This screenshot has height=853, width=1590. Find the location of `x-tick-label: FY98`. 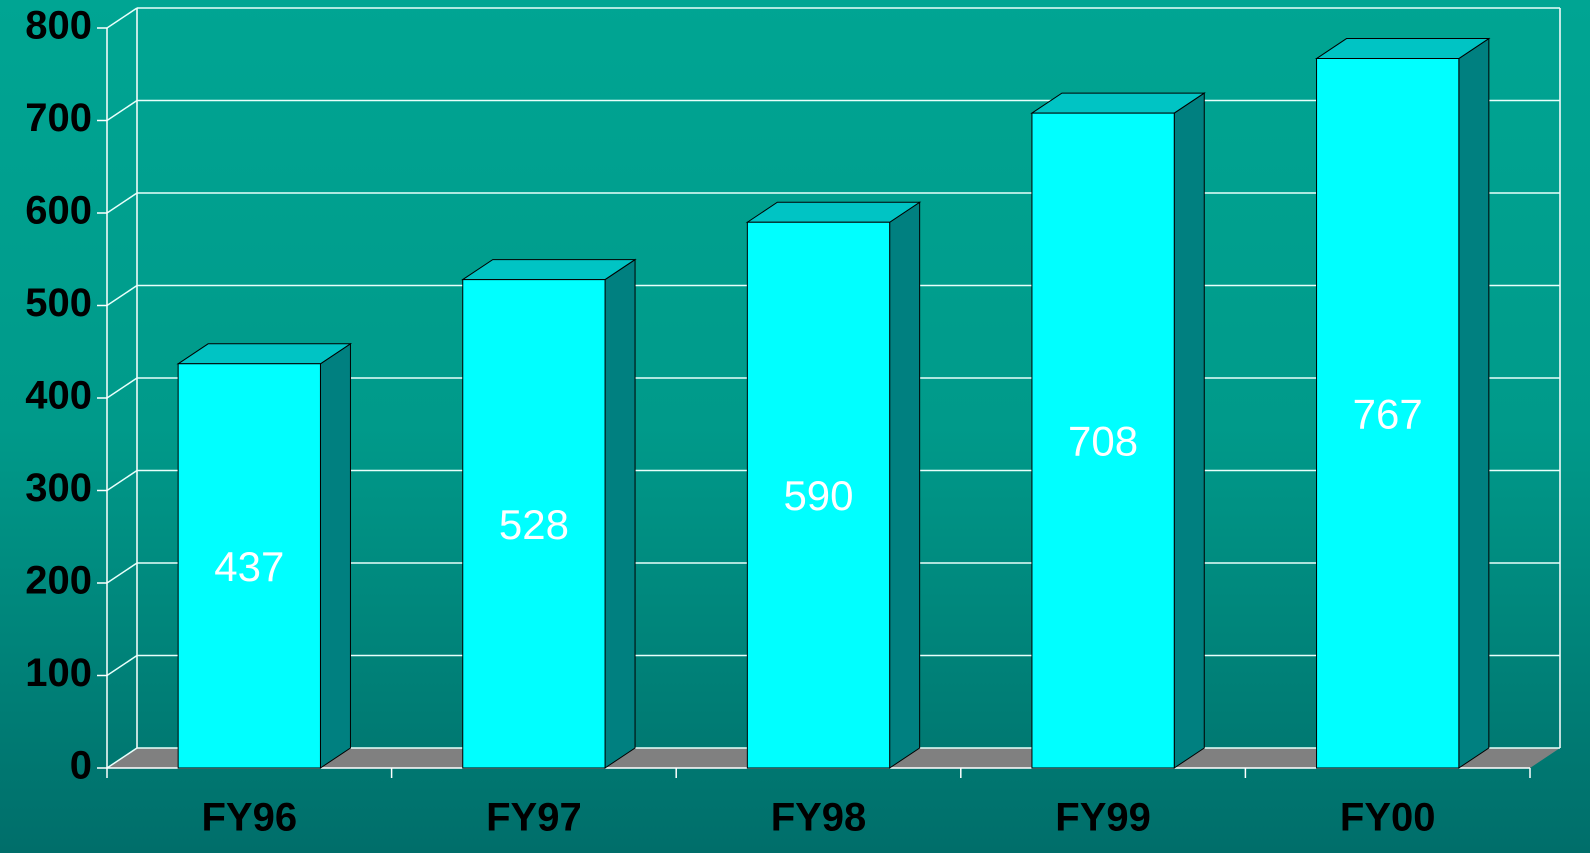

x-tick-label: FY98 is located at coordinates (819, 818).